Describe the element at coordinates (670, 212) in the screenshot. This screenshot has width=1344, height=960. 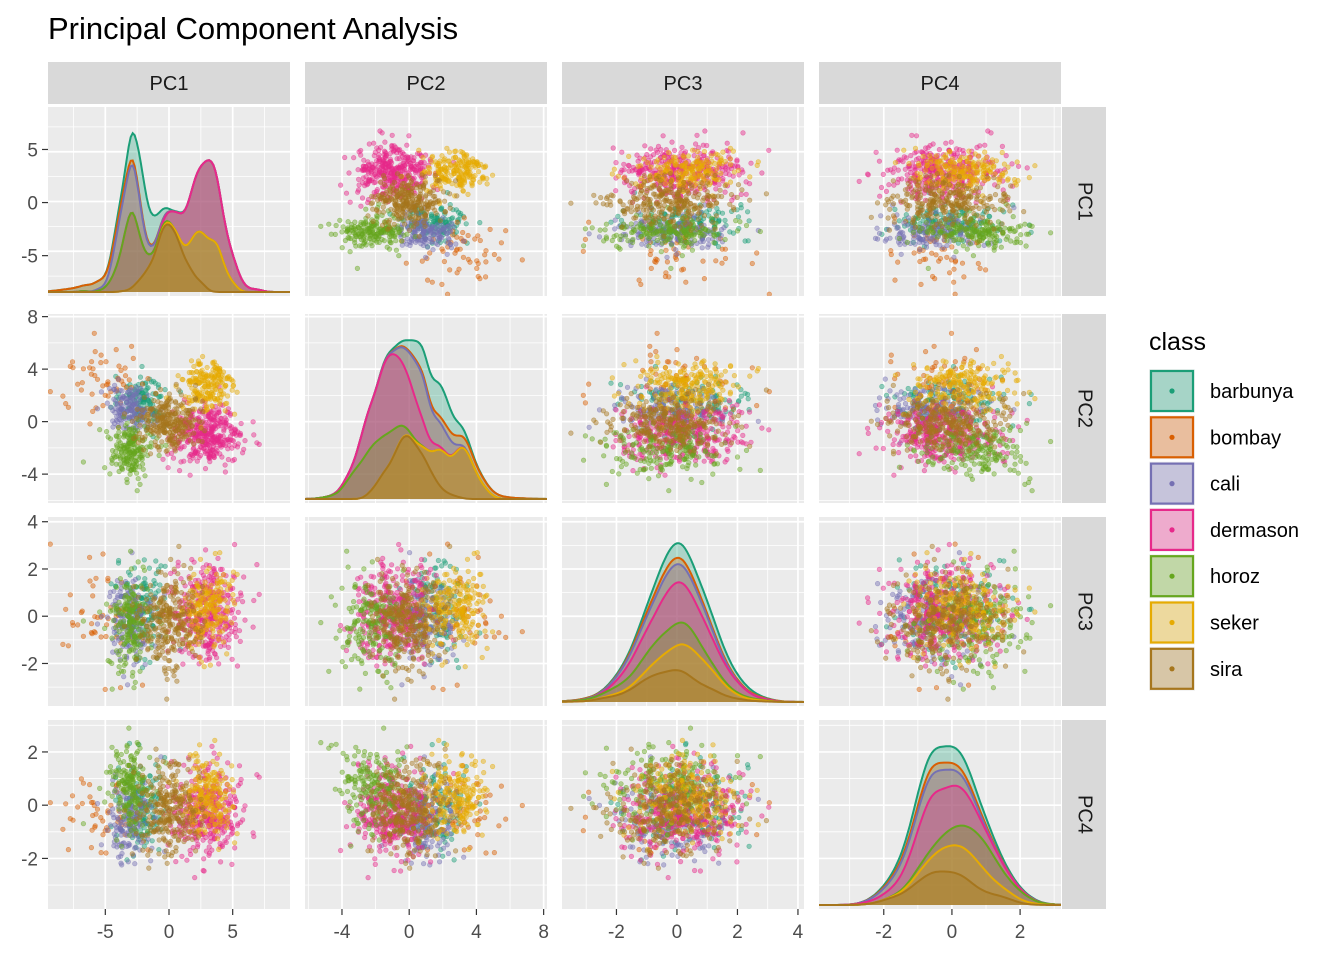
I see `scatter-points` at that location.